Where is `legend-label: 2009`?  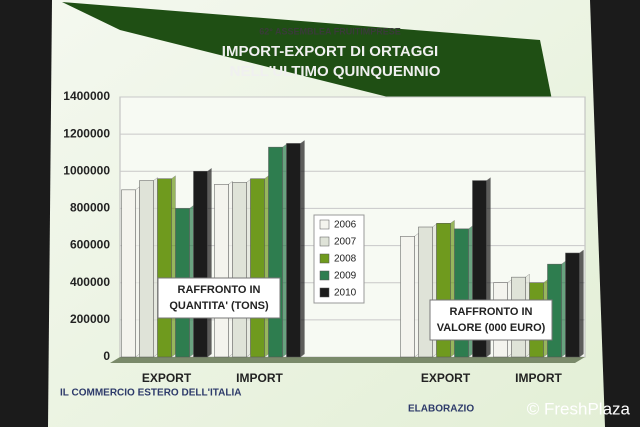 legend-label: 2009 is located at coordinates (345, 276).